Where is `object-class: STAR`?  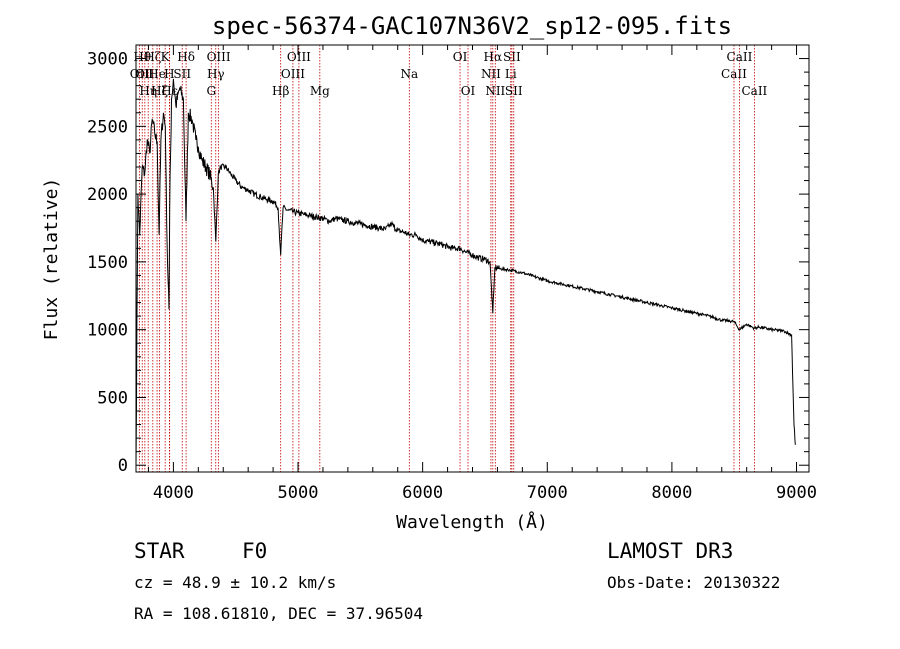
object-class: STAR is located at coordinates (159, 551).